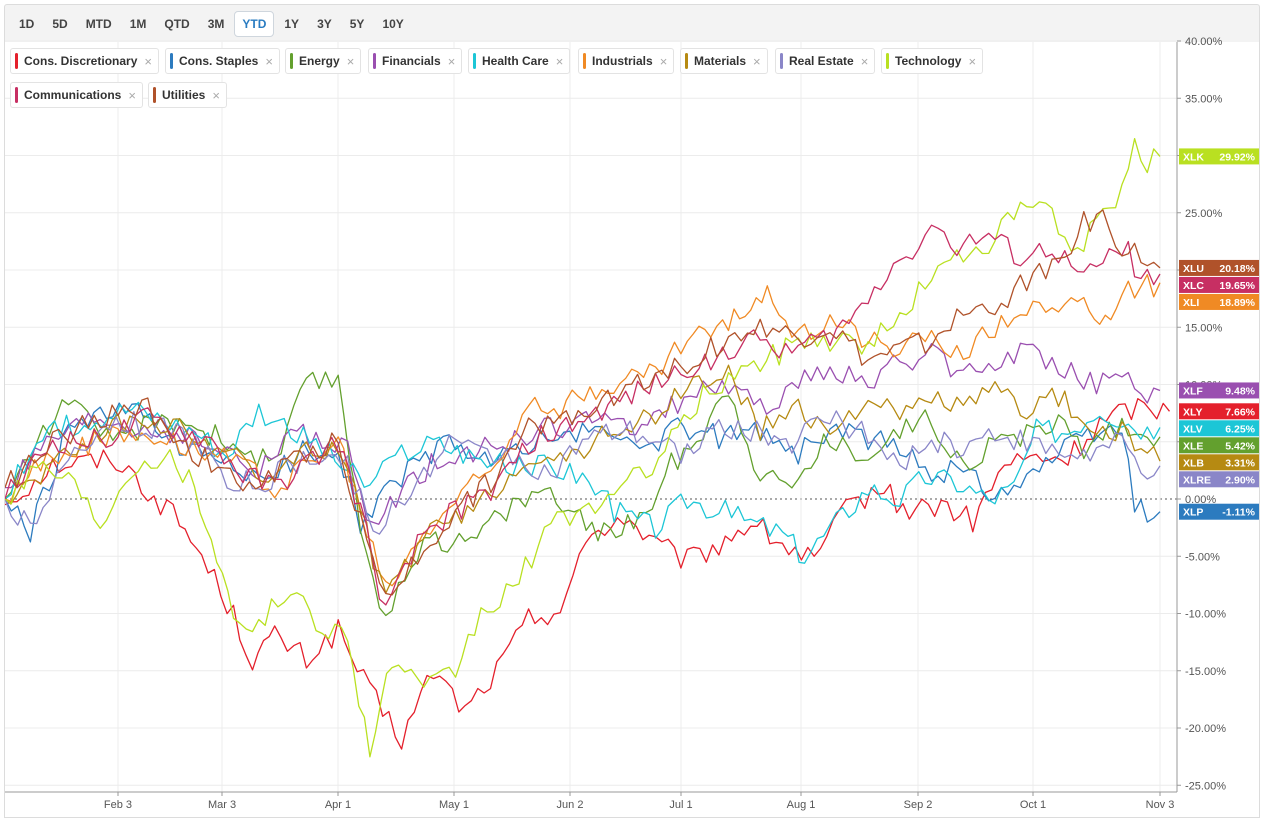  Describe the element at coordinates (1205, 672) in the screenshot. I see `y-tick-label: -15.00%` at that location.